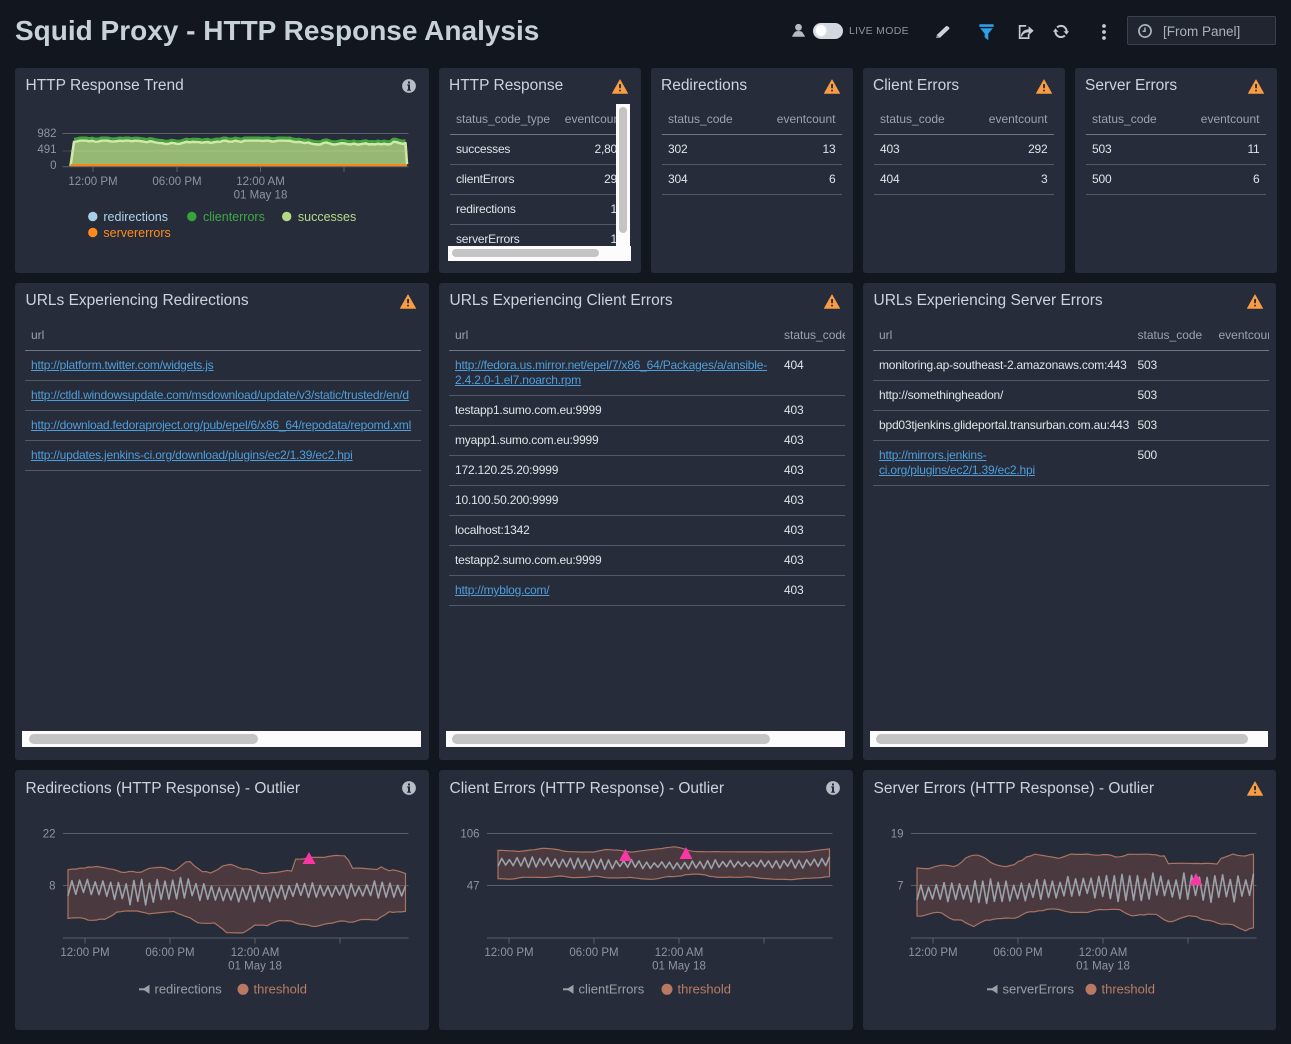 Image resolution: width=1291 pixels, height=1044 pixels. I want to click on svg-text: 106, so click(469, 835).